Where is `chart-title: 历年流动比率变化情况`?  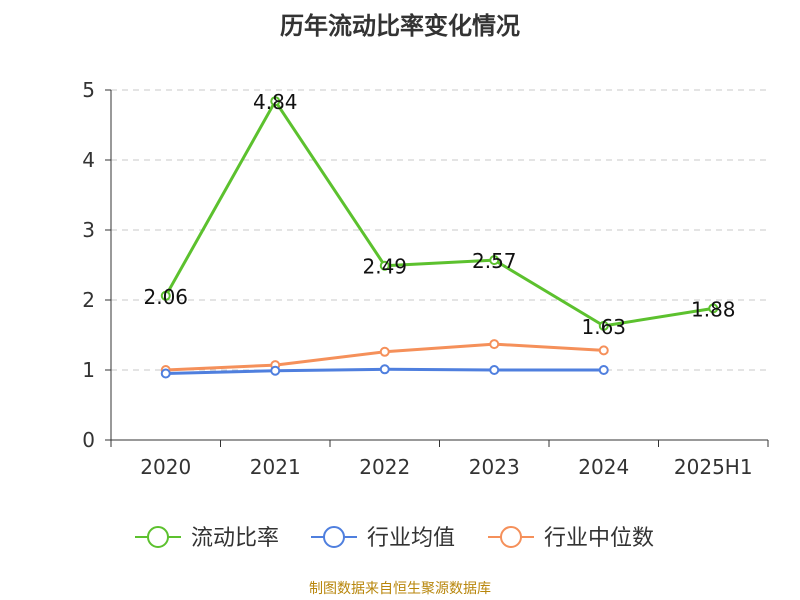 chart-title: 历年流动比率变化情况 is located at coordinates (400, 26).